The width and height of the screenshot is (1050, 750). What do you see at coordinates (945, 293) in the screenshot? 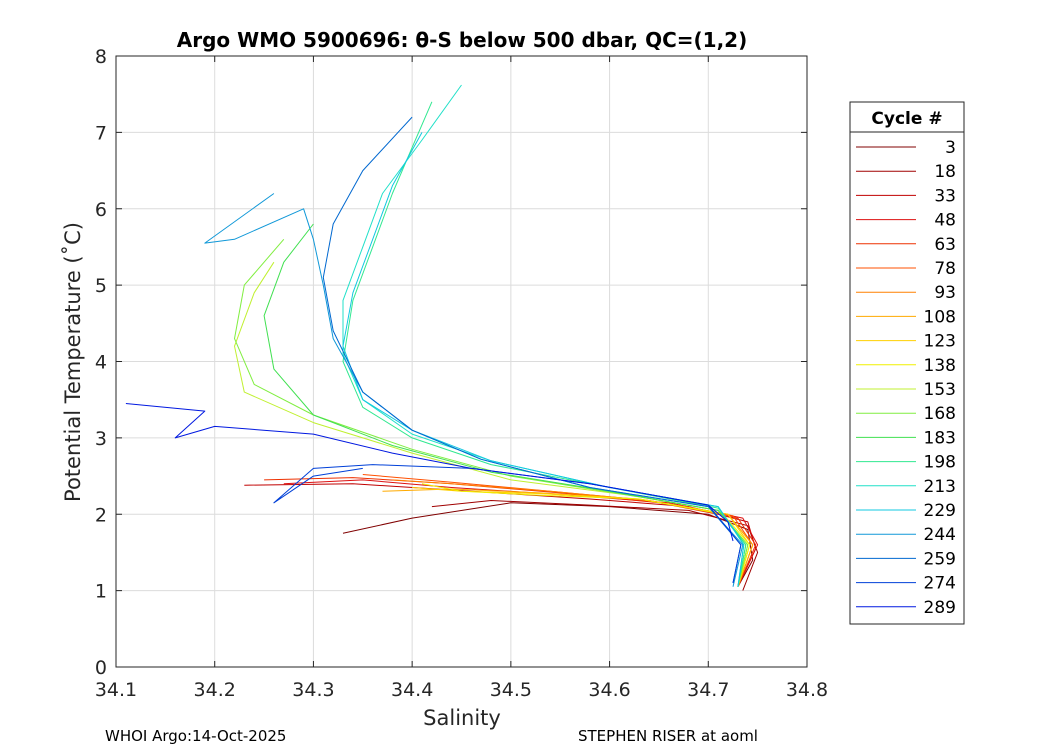
I see `legend-label-93: 93` at bounding box center [945, 293].